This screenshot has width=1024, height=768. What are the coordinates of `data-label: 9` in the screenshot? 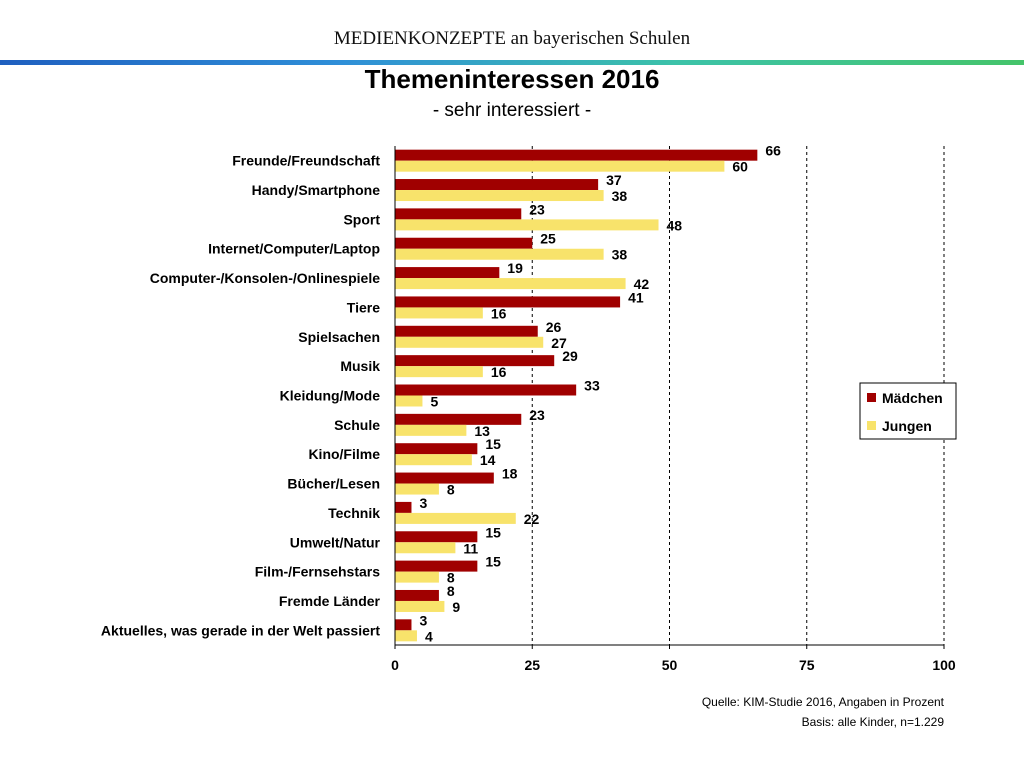 It's located at (456, 607).